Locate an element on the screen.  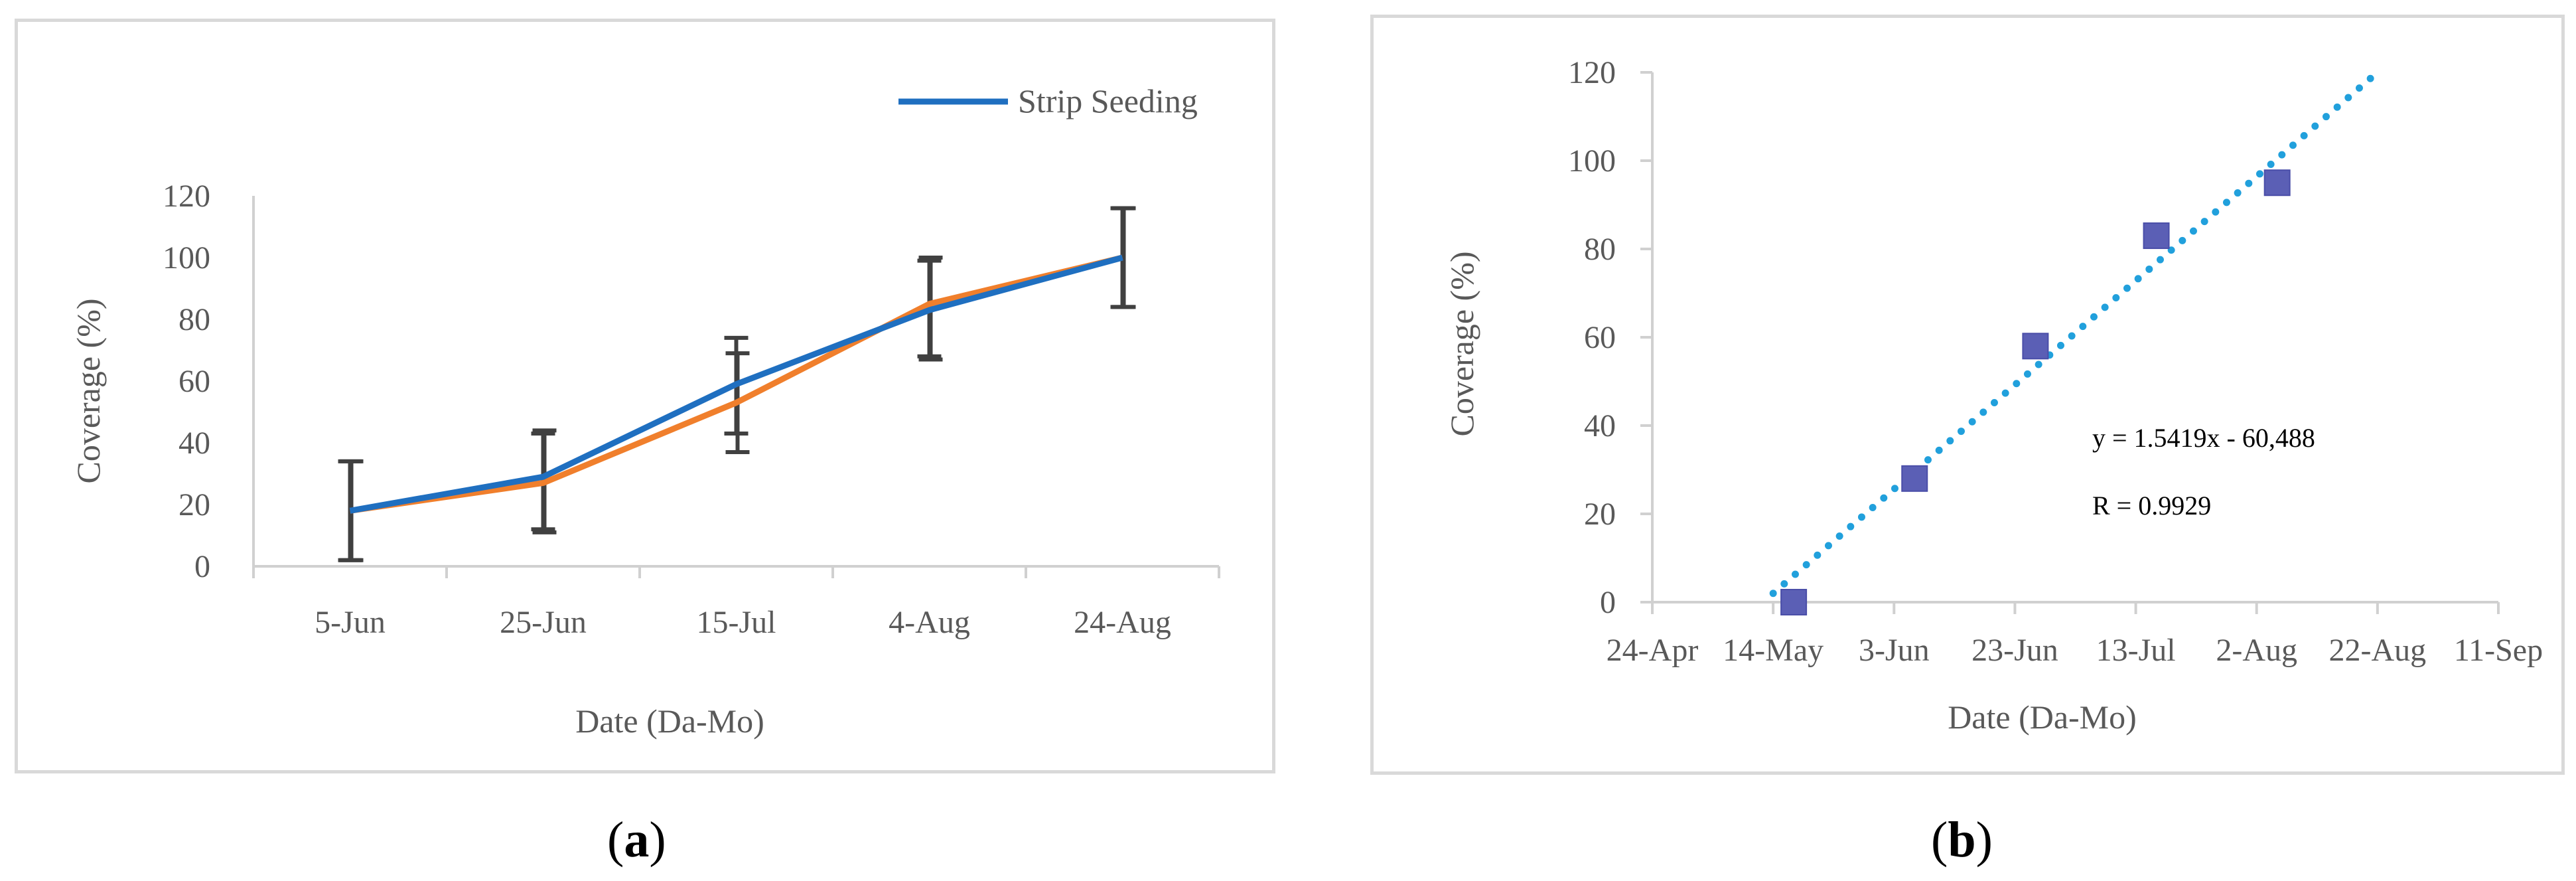
series-line-strip-seeding is located at coordinates (736, 384).